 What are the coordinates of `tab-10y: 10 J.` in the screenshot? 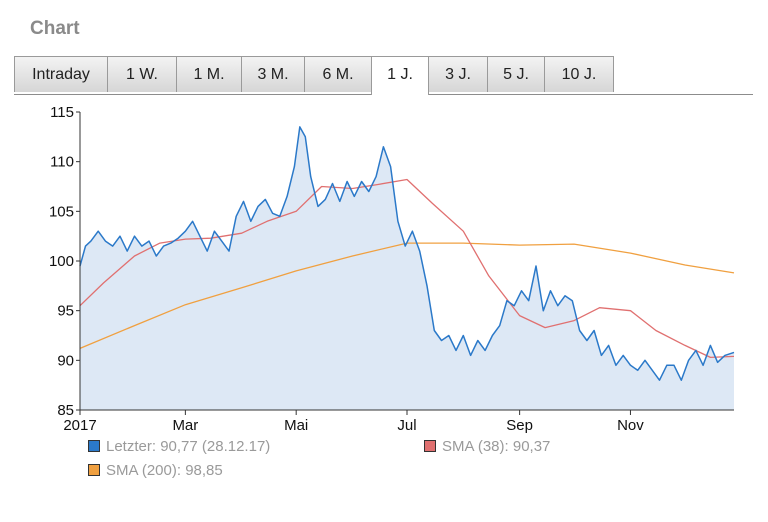 It's located at (579, 74).